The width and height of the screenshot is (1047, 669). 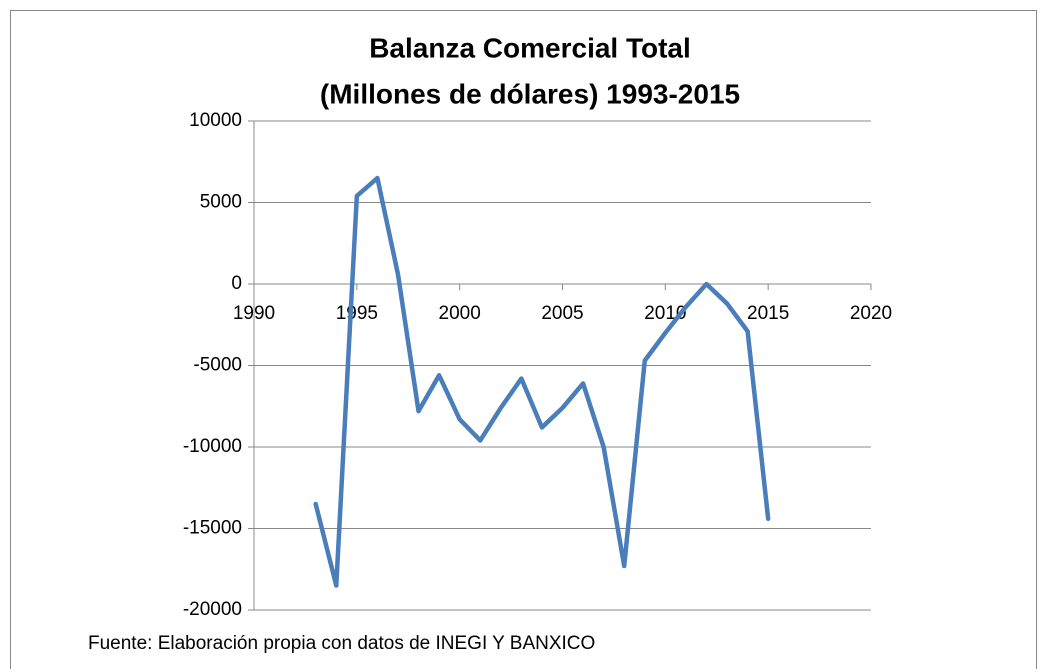 I want to click on x-tick-label: 2015, so click(x=768, y=313).